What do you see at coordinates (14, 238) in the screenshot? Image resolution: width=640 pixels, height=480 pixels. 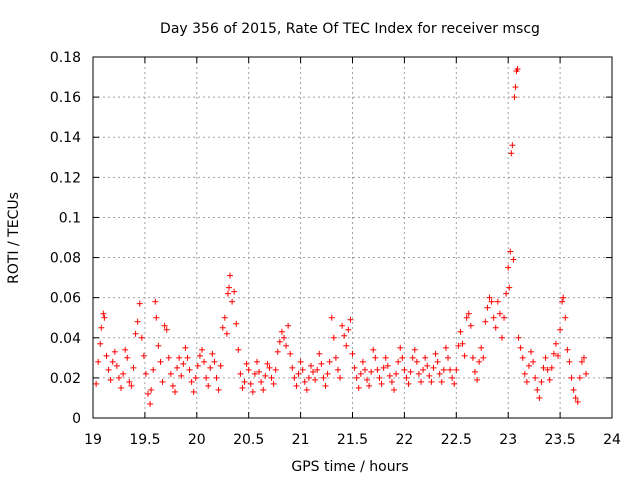 I see `y-axis-label: ROTI / TECUs` at bounding box center [14, 238].